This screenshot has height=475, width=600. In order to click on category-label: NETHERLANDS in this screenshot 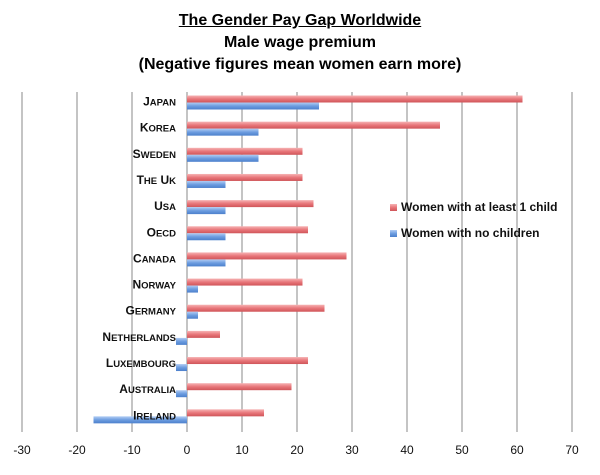, I will do `click(139, 337)`.